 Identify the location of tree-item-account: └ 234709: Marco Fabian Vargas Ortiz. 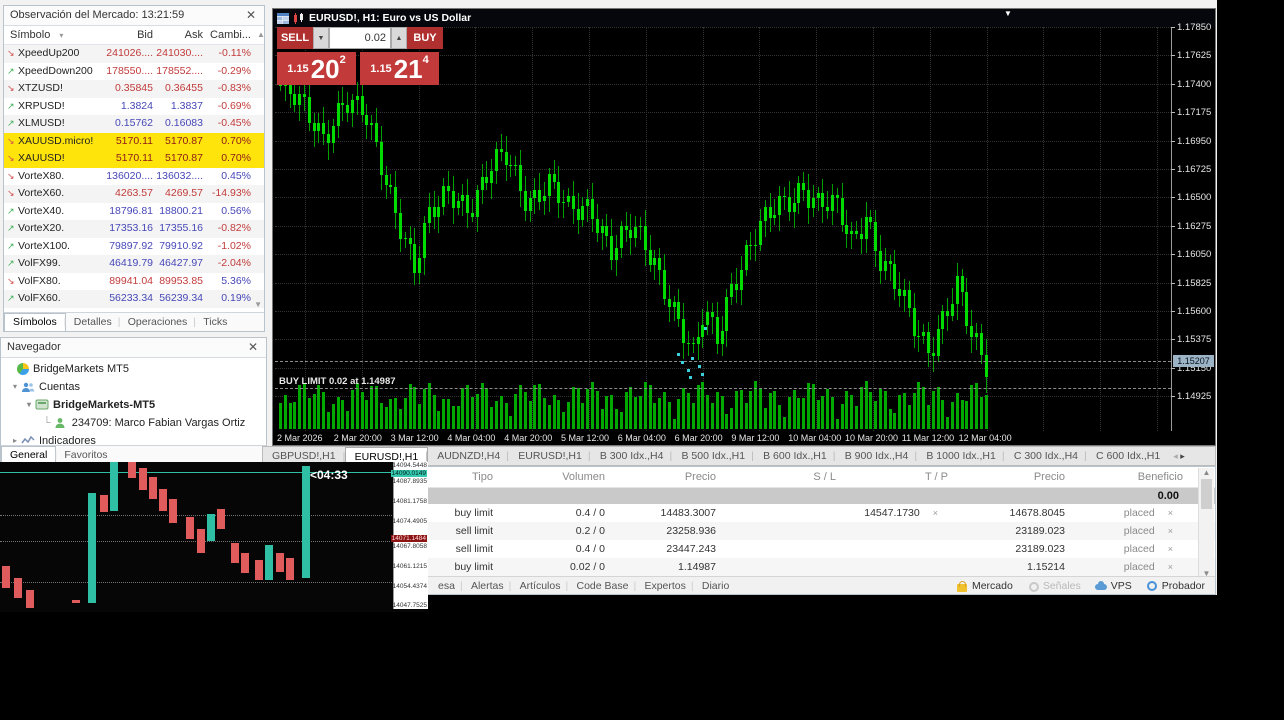
(135, 423).